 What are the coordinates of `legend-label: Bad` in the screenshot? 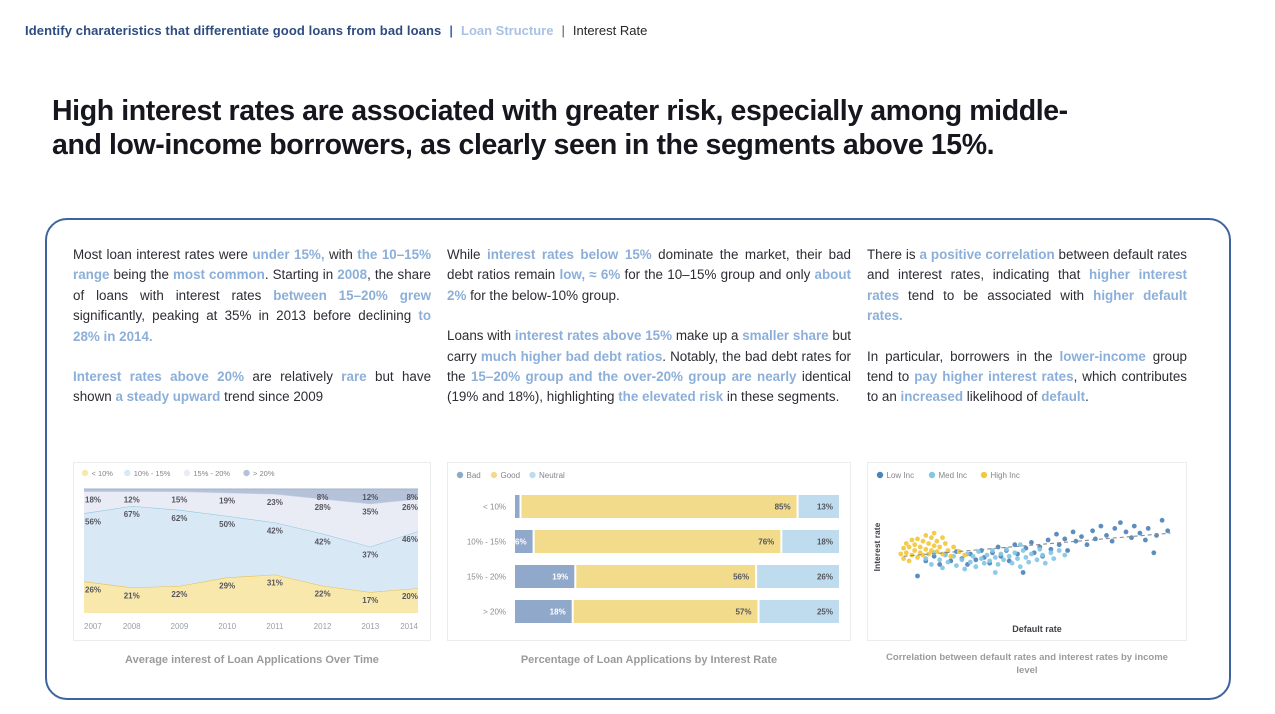 It's located at (474, 475).